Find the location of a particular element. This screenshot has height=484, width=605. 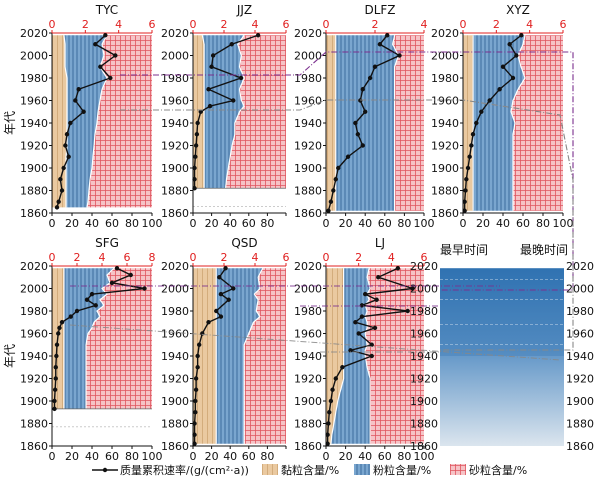

dating-range-box is located at coordinates (502, 357).